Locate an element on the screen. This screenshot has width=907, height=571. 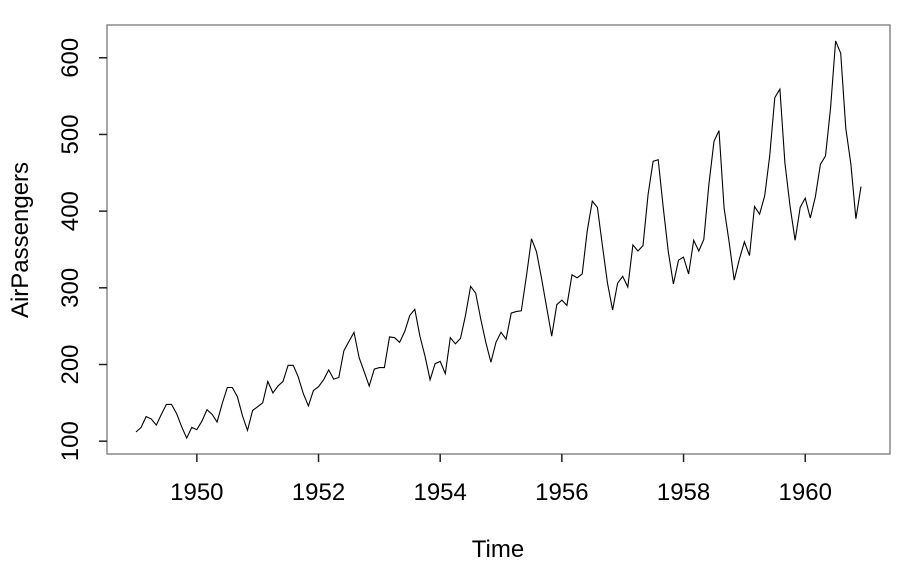
x-axis-title: Time is located at coordinates (498, 549).